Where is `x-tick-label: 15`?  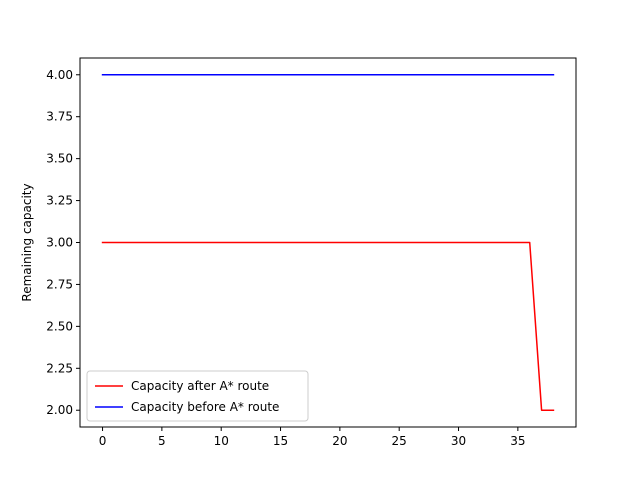
x-tick-label: 15 is located at coordinates (280, 441).